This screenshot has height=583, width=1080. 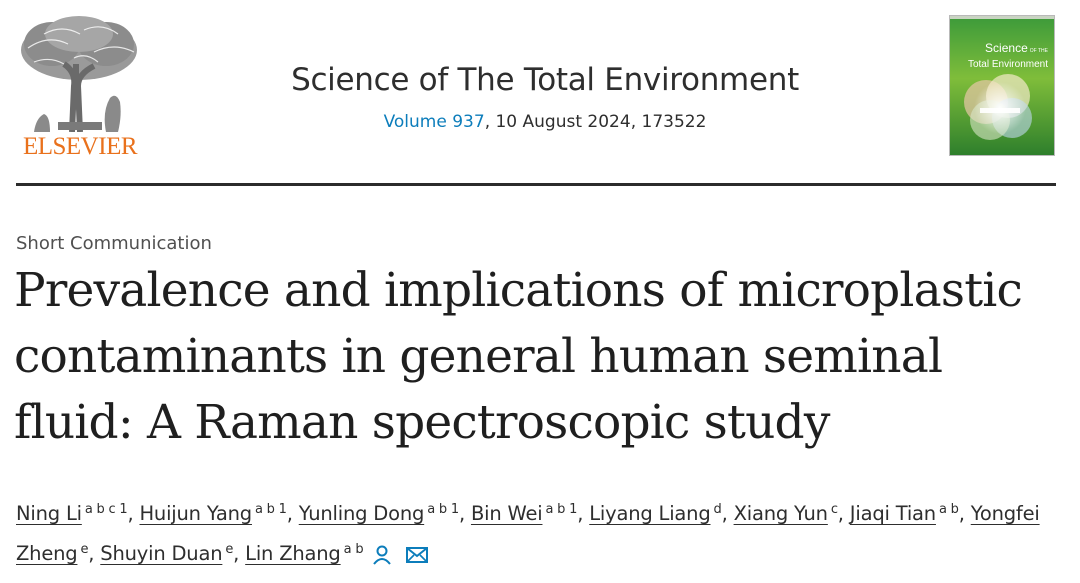 What do you see at coordinates (195, 513) in the screenshot?
I see `author-name-link: Huijun Yang` at bounding box center [195, 513].